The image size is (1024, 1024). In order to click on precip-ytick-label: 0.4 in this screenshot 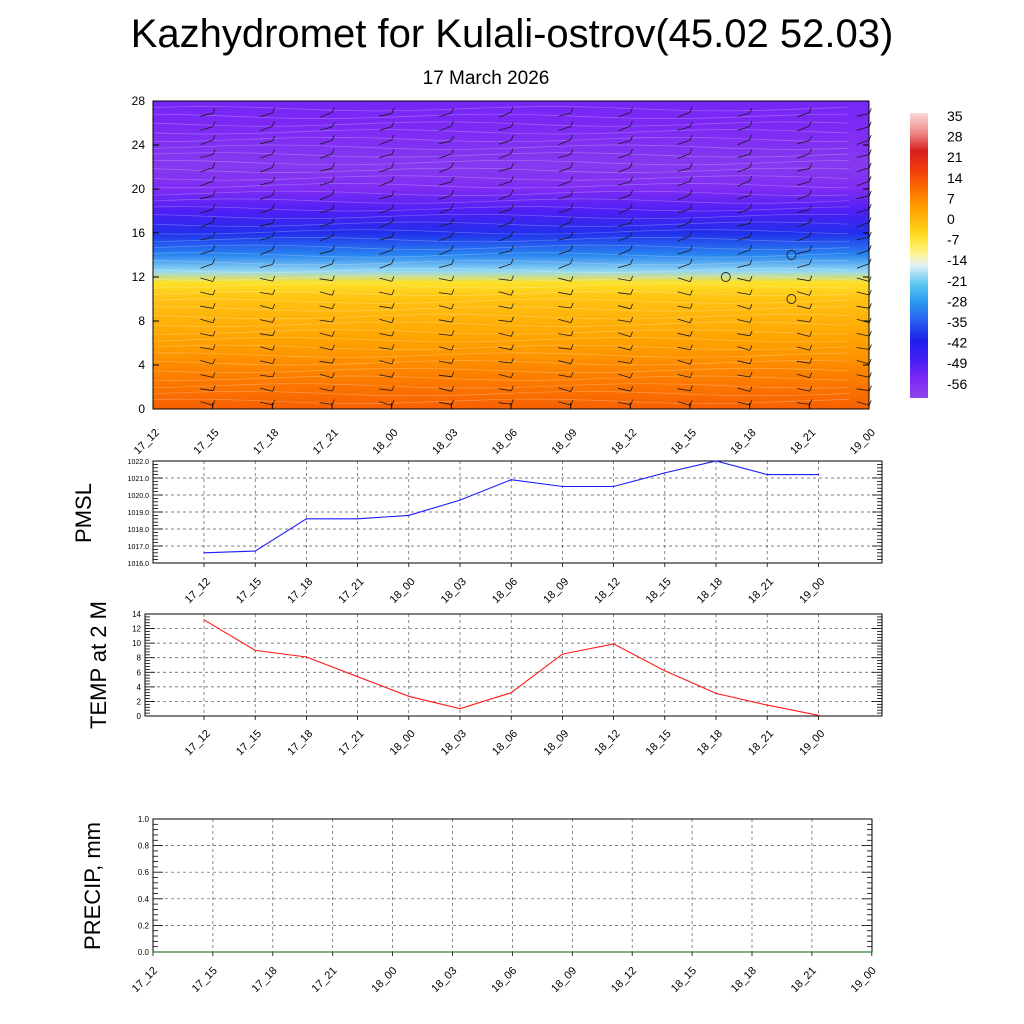, I will do `click(144, 899)`.